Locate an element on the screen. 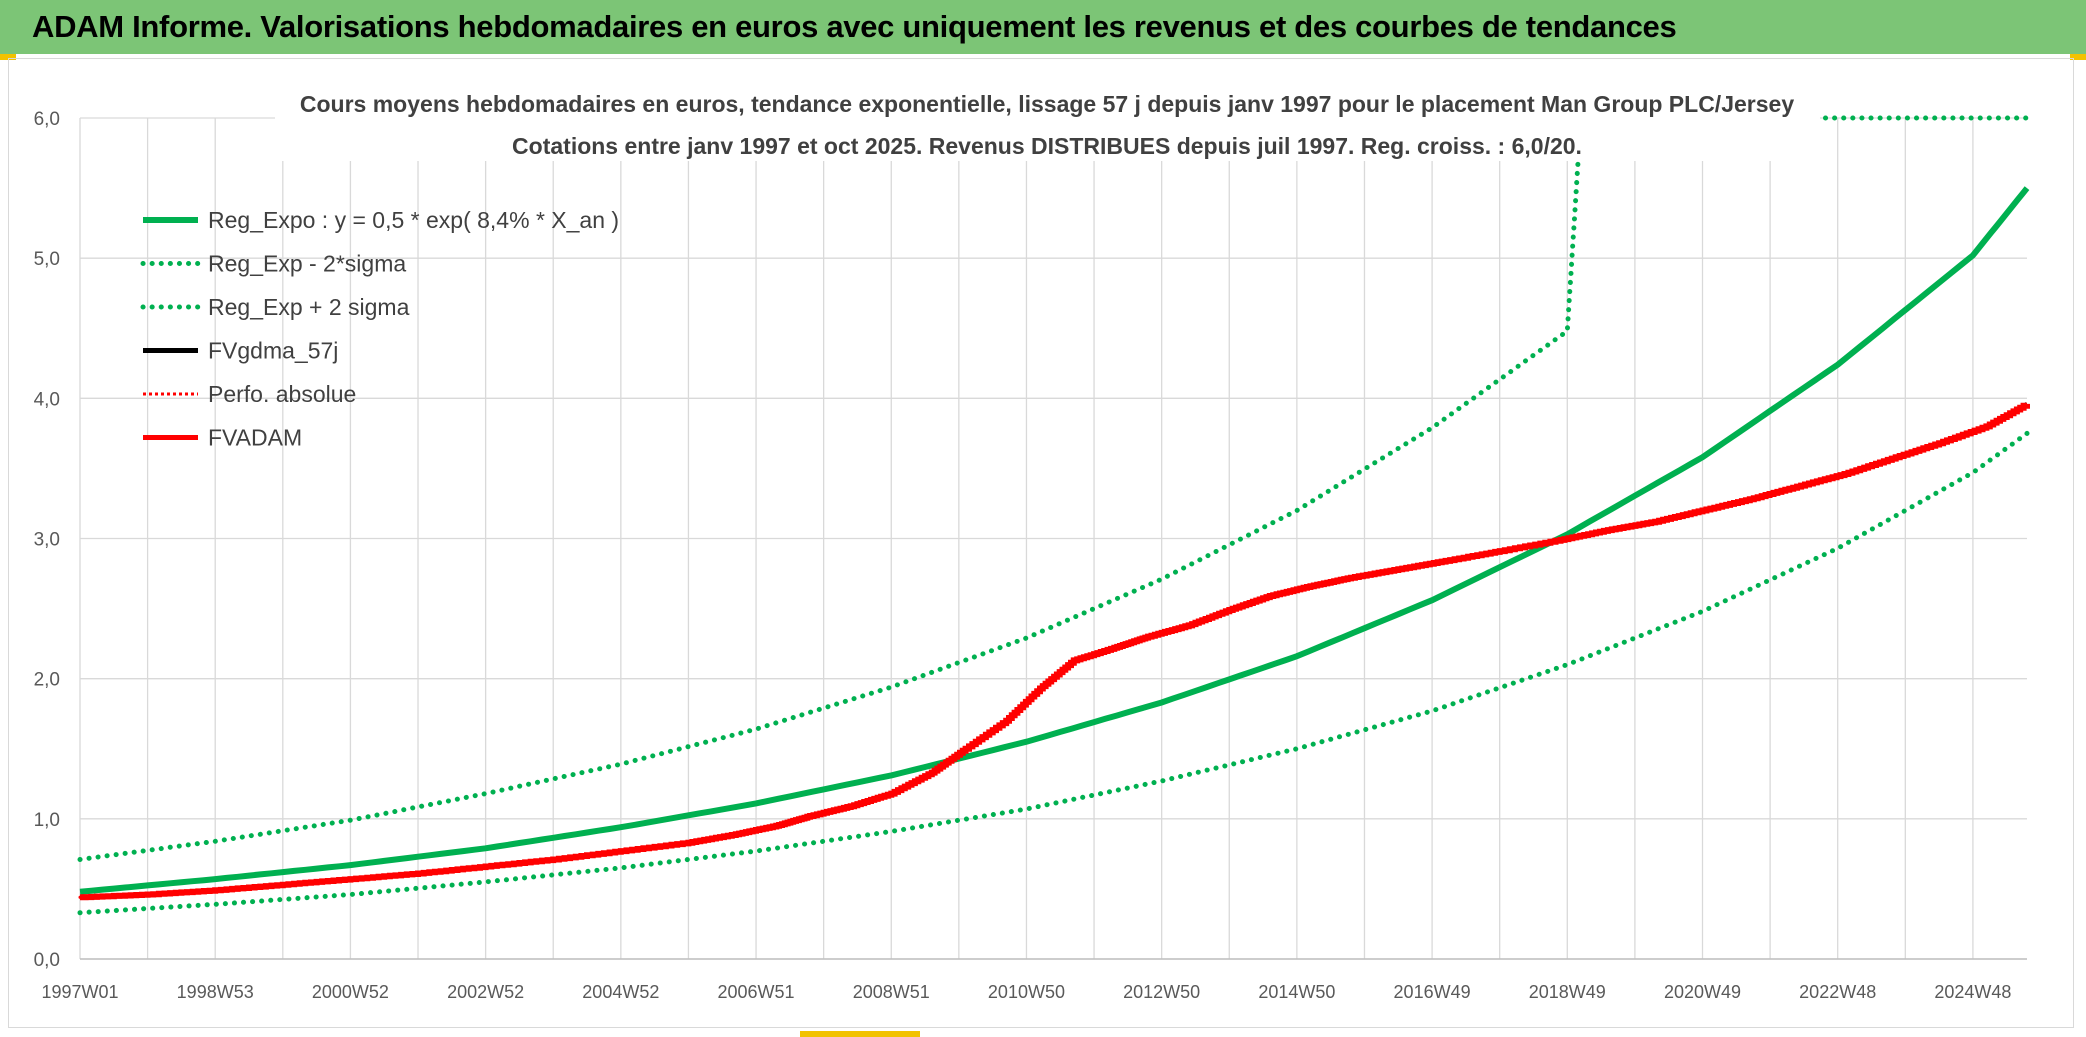  y-tick-label: 3,0 is located at coordinates (47, 540).